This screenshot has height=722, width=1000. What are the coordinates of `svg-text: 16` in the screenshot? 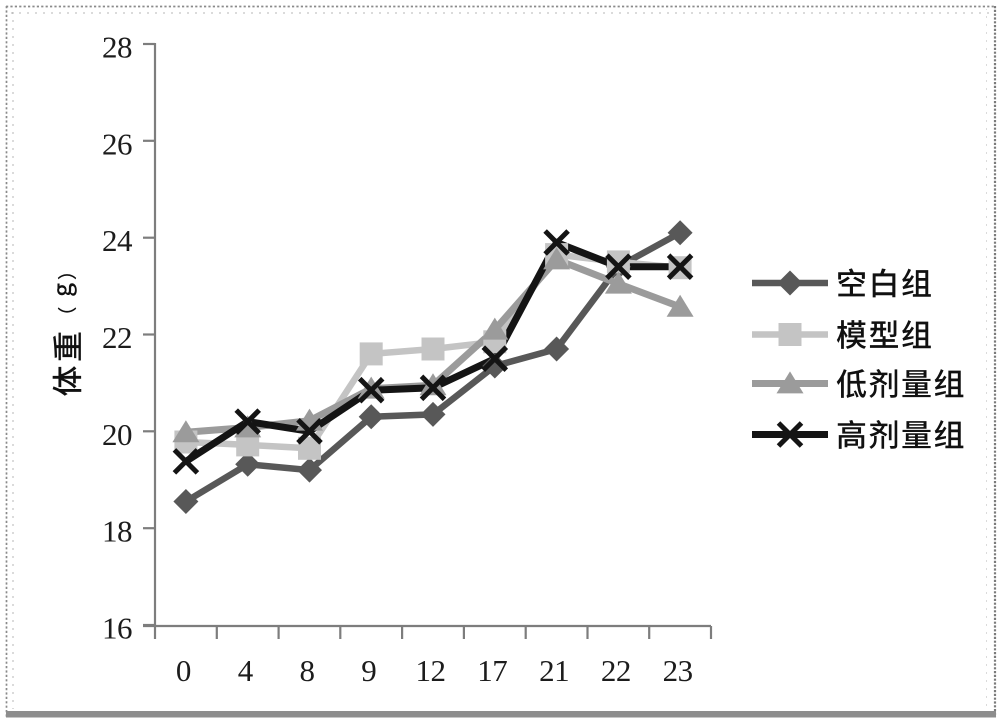 It's located at (117, 628).